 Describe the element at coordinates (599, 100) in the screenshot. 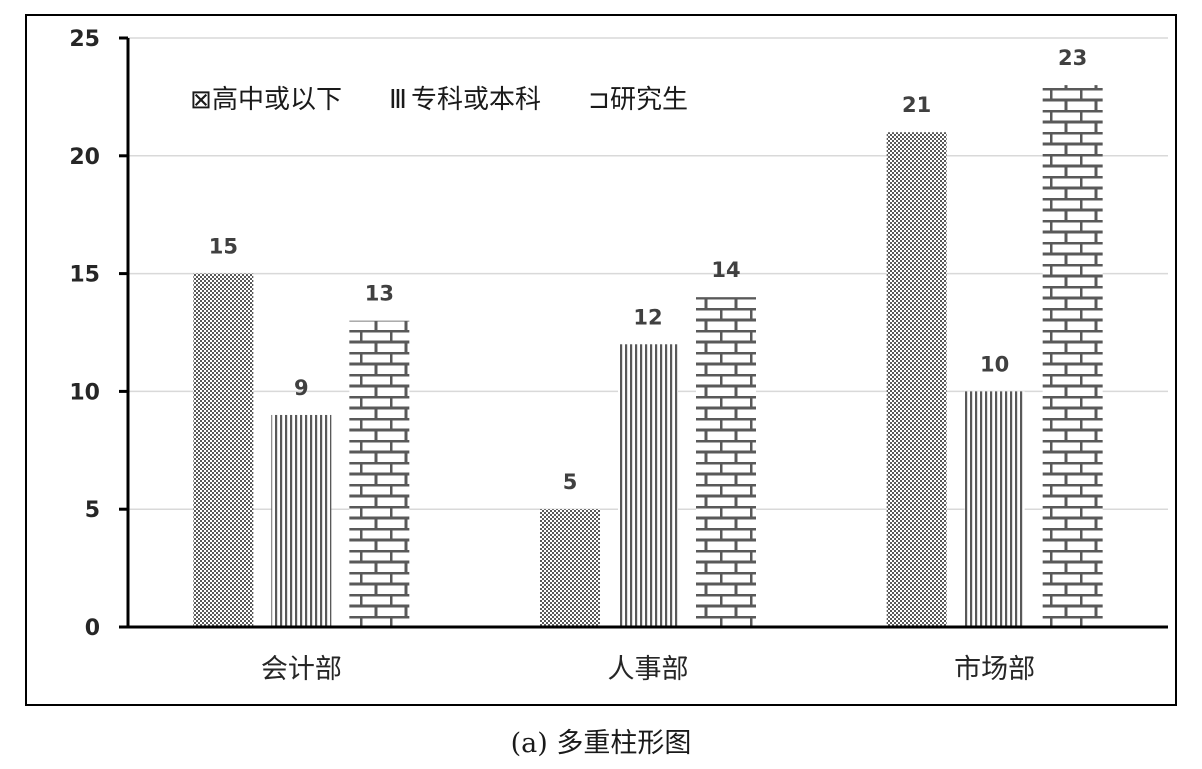

I see `legend-swatch-icon: ⊐` at that location.